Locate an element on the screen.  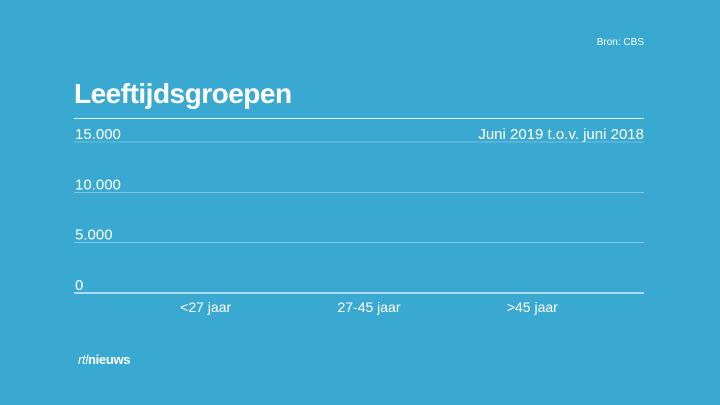
logo-nieuws: nieuws is located at coordinates (109, 359).